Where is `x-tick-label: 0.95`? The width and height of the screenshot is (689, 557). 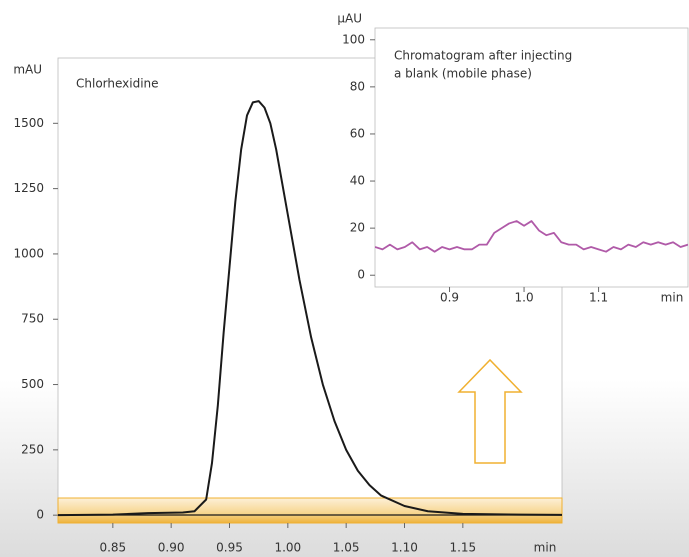
x-tick-label: 0.95 is located at coordinates (229, 548).